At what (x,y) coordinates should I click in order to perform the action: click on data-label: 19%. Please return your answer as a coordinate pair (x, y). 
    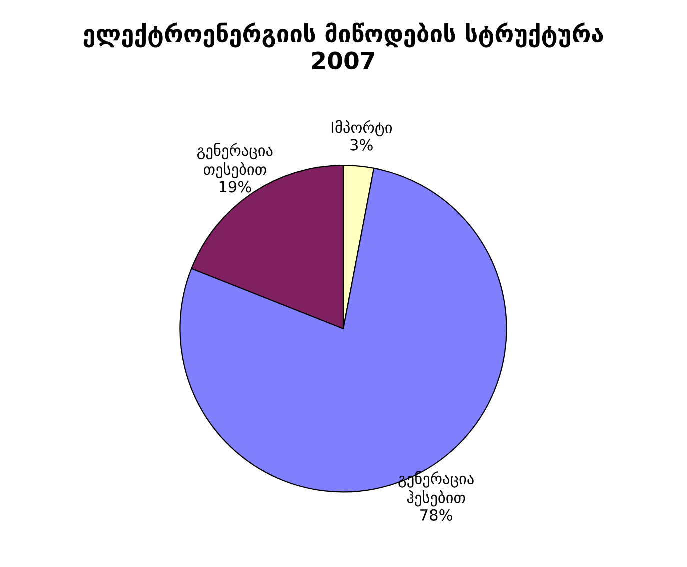
    Looking at the image, I should click on (236, 187).